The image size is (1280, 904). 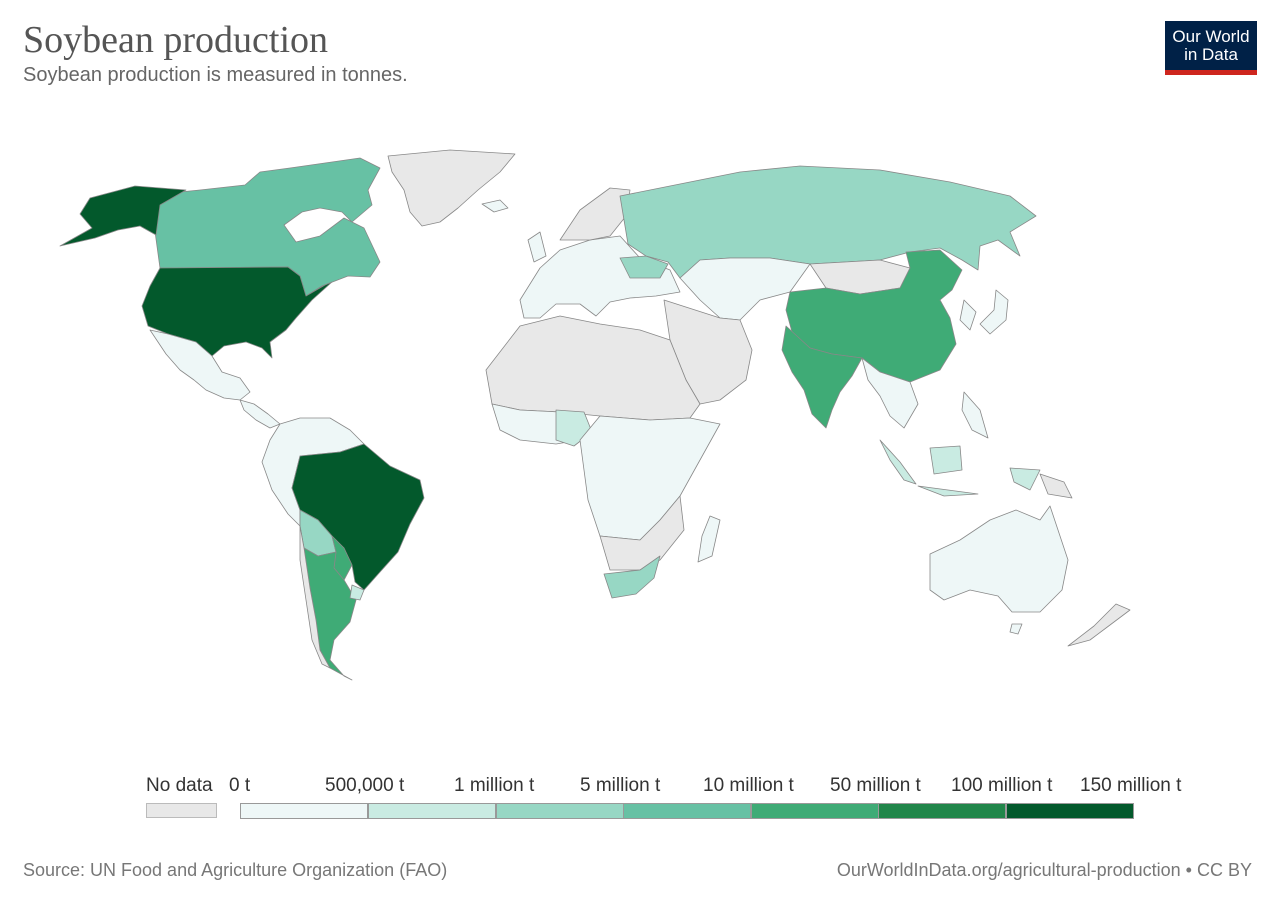 What do you see at coordinates (1016, 629) in the screenshot?
I see `region-tasmania` at bounding box center [1016, 629].